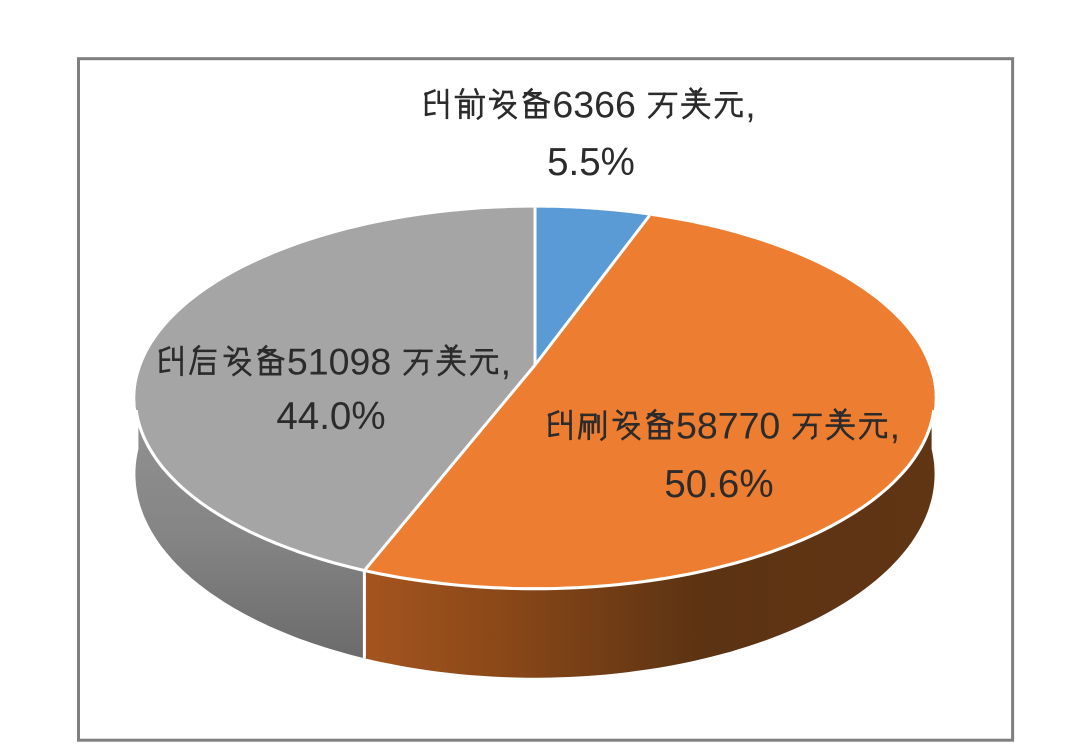 The width and height of the screenshot is (1080, 746). Describe the element at coordinates (728, 426) in the screenshot. I see `svg-text: 58770` at that location.